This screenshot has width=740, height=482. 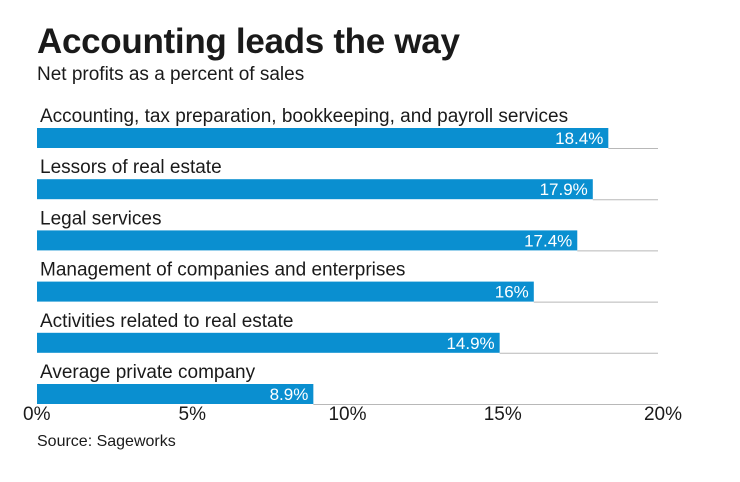 What do you see at coordinates (171, 74) in the screenshot?
I see `chart-subtitle: Net profits as a percent of sales` at bounding box center [171, 74].